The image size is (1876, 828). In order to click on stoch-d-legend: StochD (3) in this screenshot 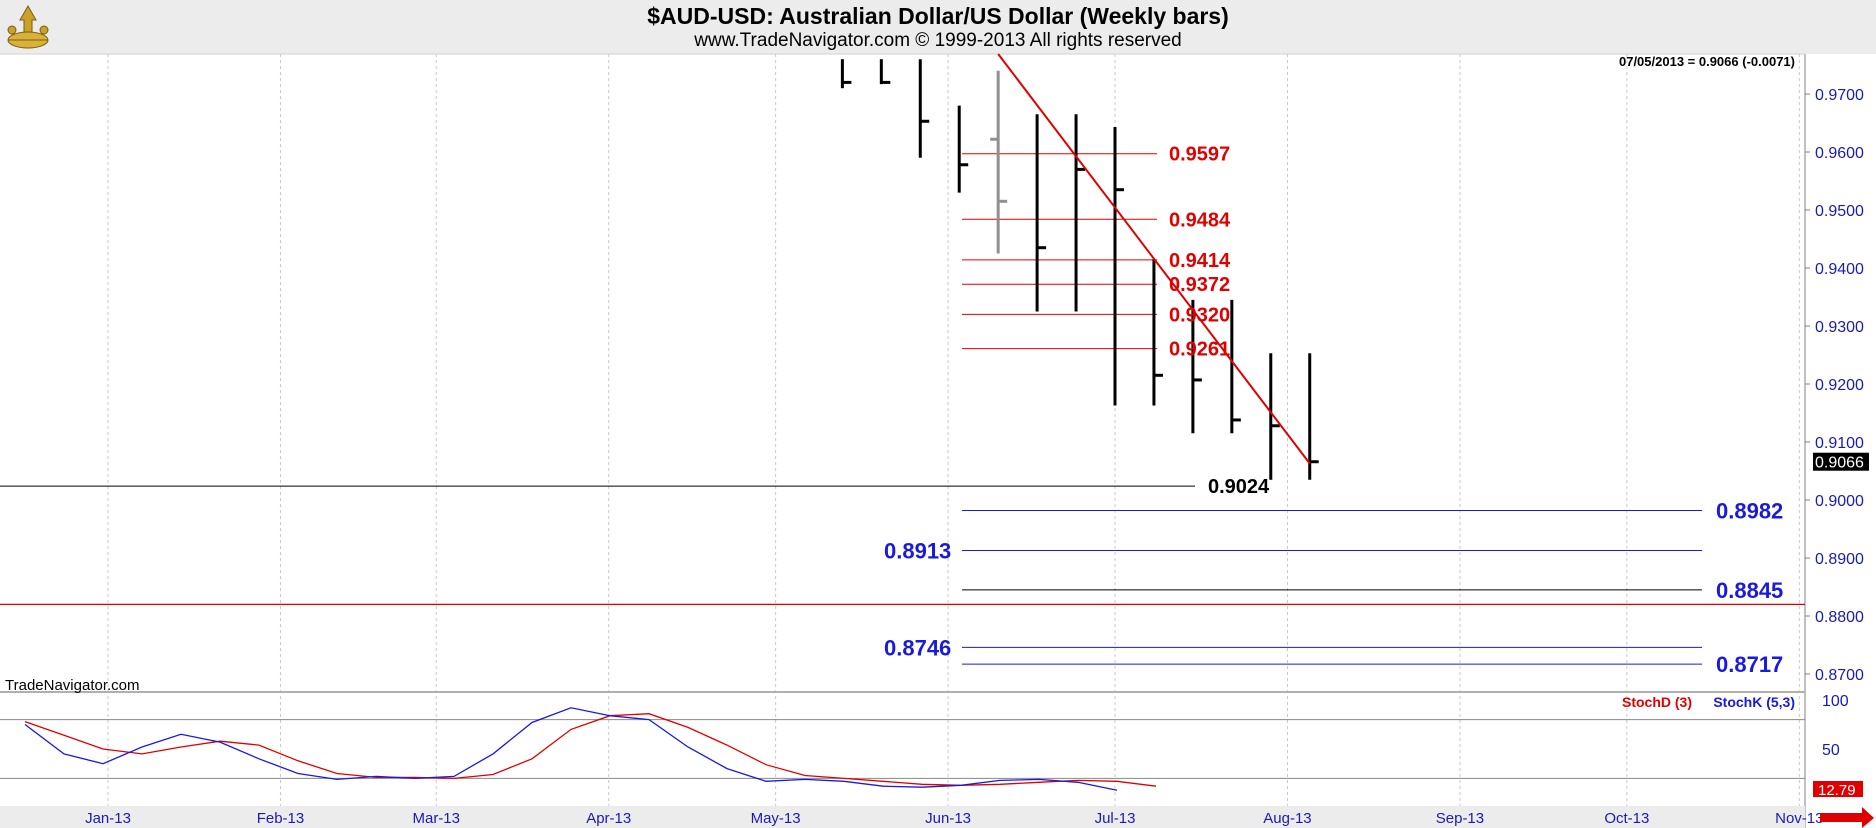, I will do `click(1657, 702)`.